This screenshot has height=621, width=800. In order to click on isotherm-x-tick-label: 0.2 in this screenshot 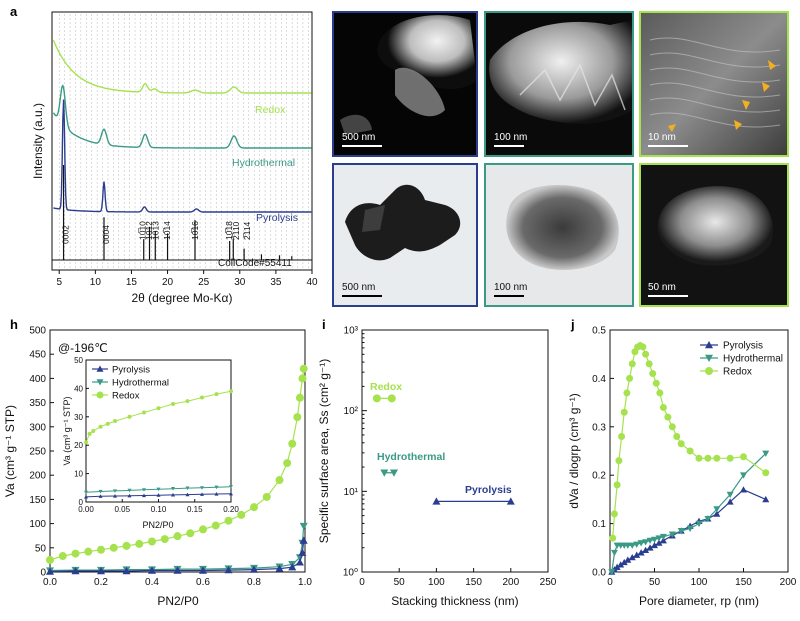, I will do `click(101, 582)`.